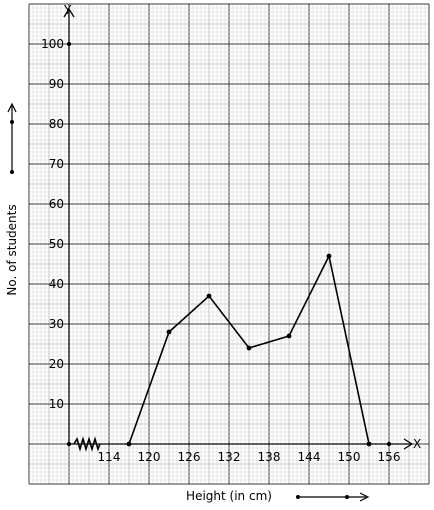  Describe the element at coordinates (56, 244) in the screenshot. I see `y-tick-label: 50` at that location.